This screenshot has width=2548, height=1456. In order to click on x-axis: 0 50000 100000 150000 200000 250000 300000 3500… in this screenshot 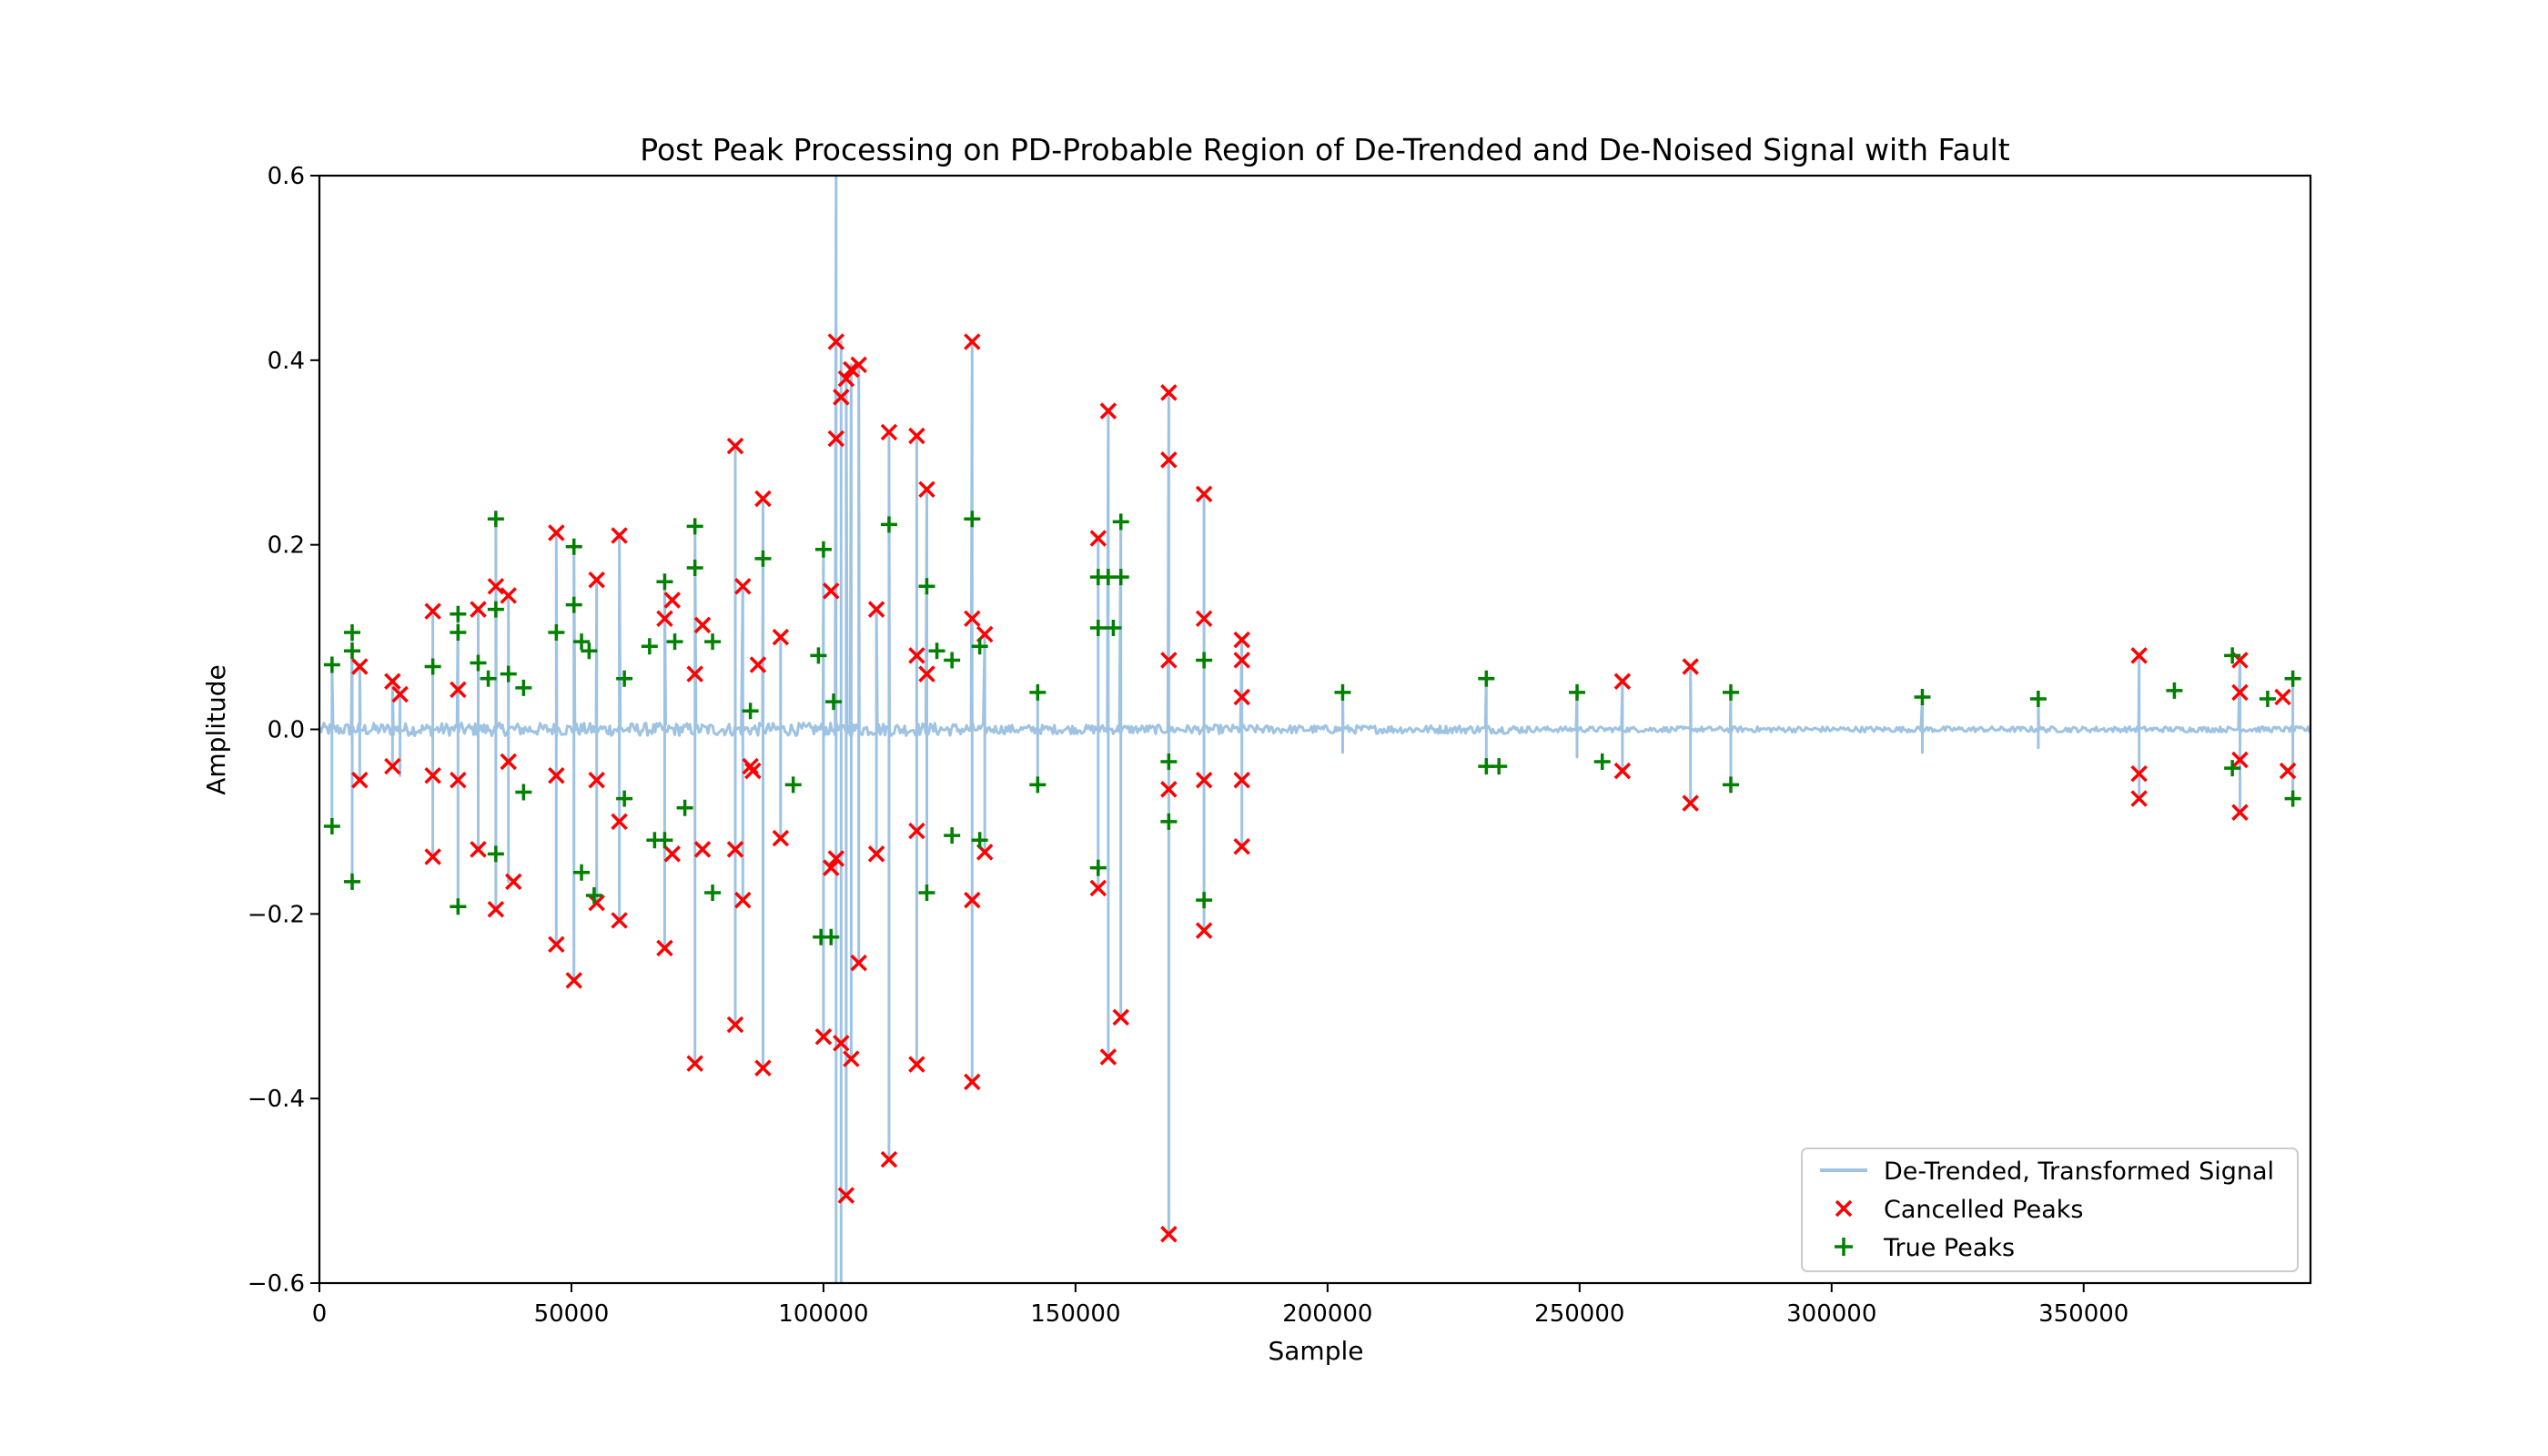, I will do `click(1220, 1306)`.